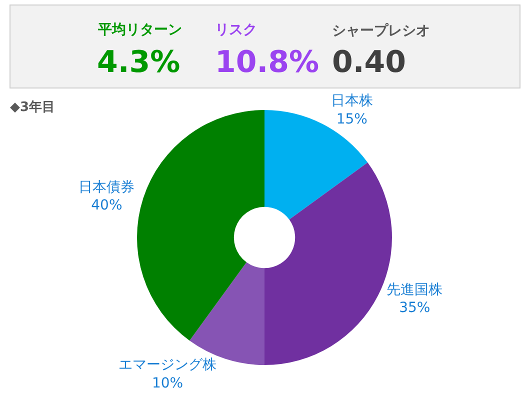  Describe the element at coordinates (168, 383) in the screenshot. I see `data-label: 10%` at that location.